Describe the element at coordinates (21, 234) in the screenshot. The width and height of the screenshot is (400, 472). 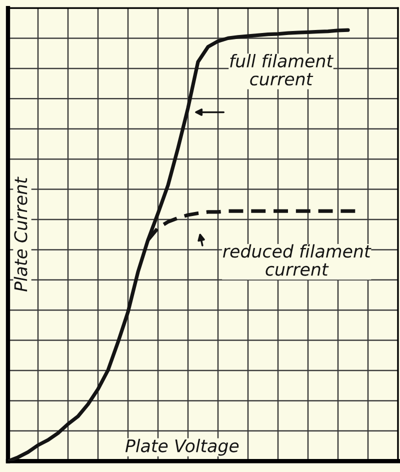
I see `y-axis-title: Plate Current` at that location.